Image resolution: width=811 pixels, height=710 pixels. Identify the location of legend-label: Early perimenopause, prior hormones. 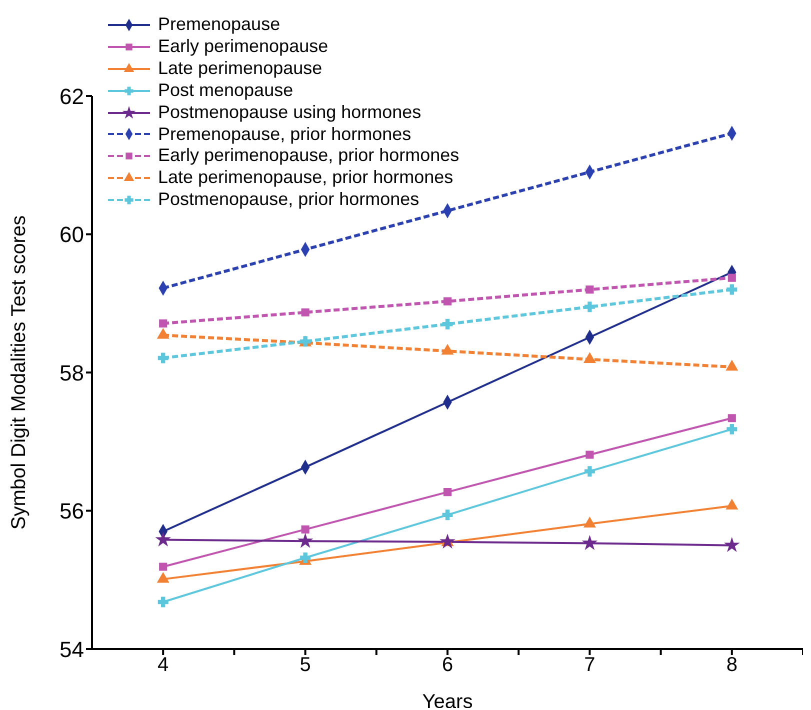
(309, 156).